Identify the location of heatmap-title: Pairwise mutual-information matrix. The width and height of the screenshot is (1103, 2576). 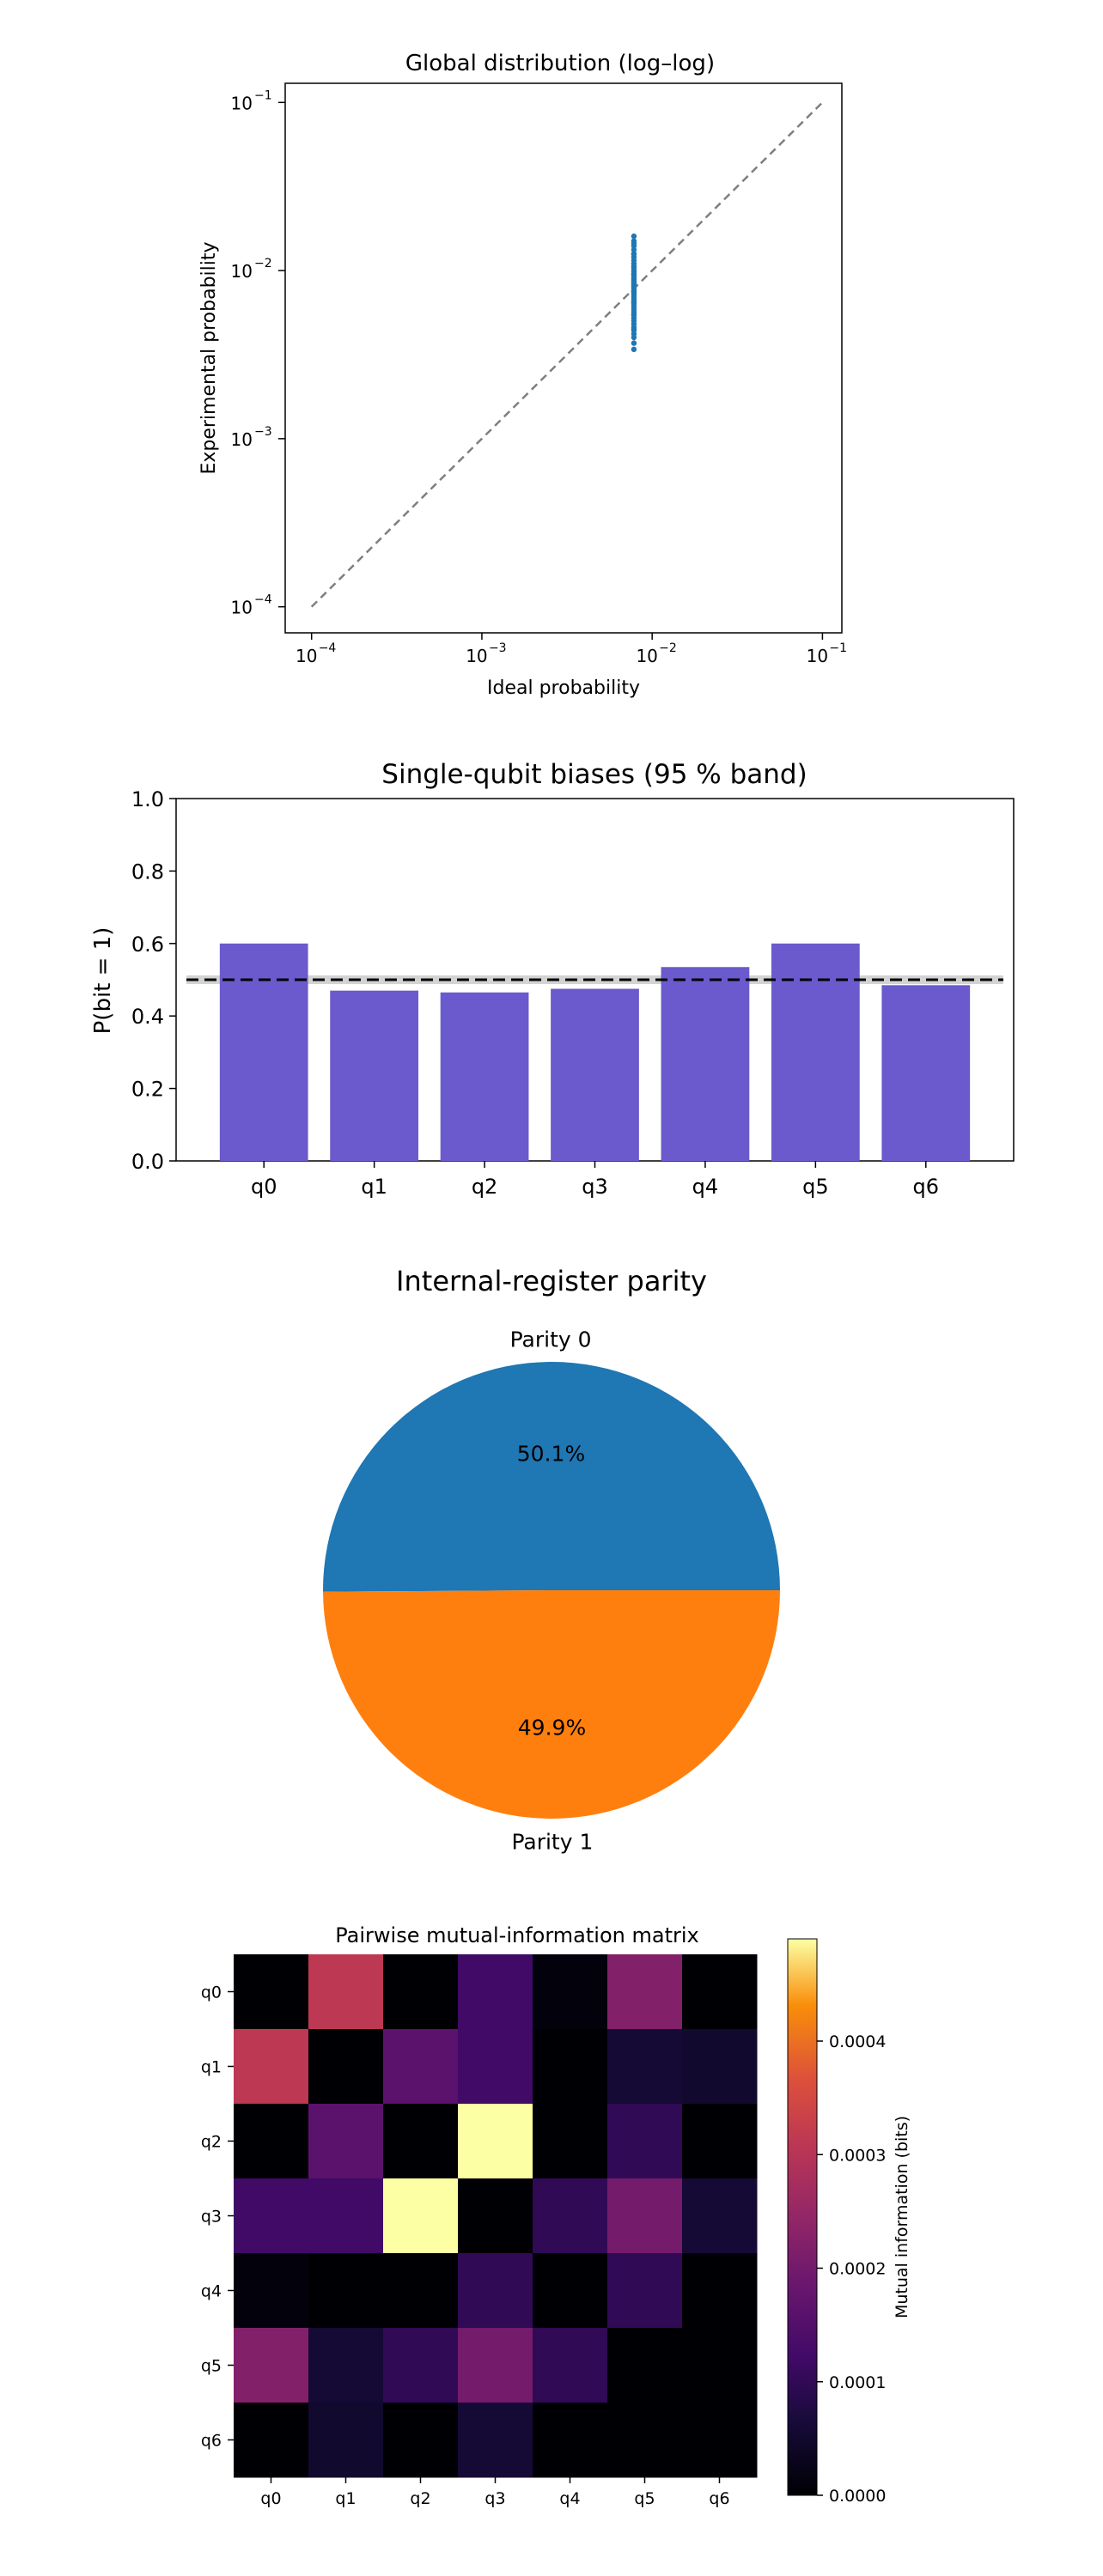
(516, 1935).